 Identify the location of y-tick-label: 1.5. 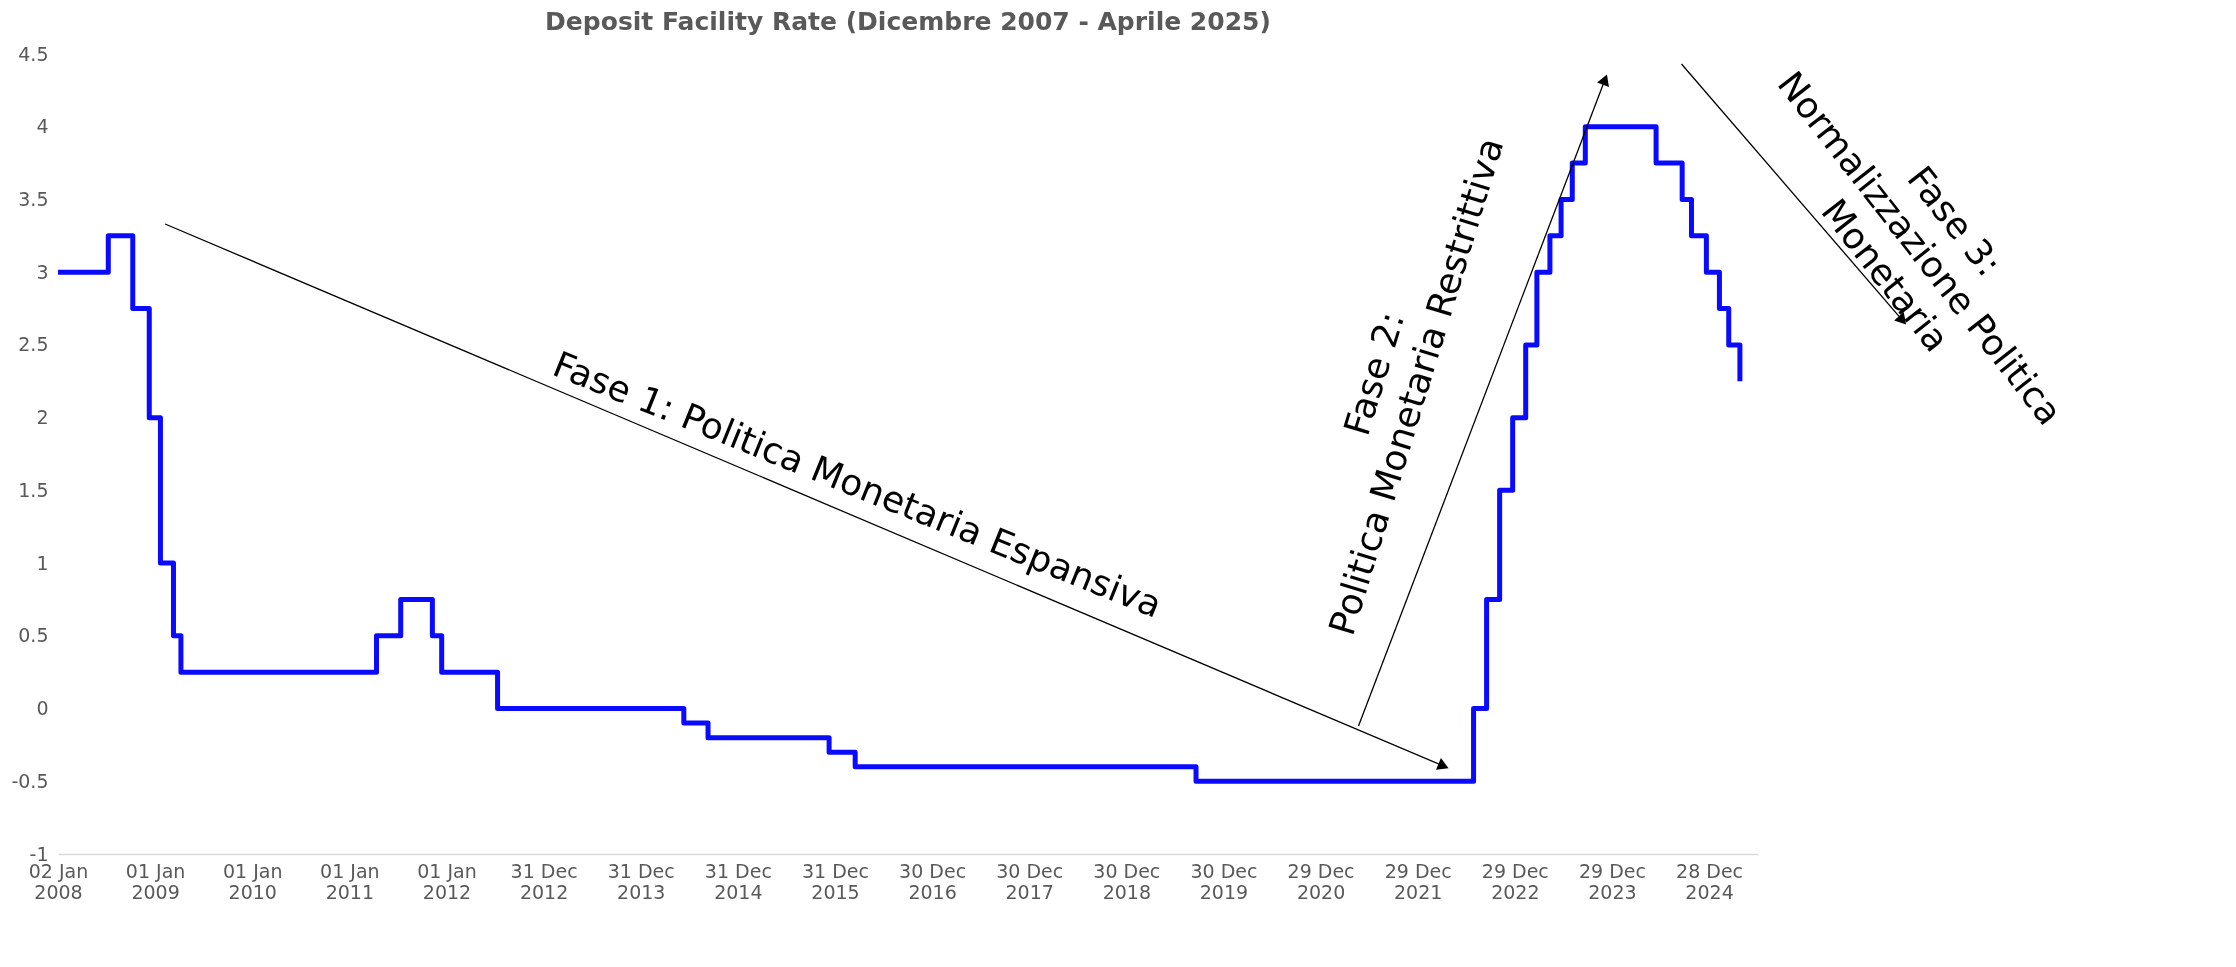
(33, 489).